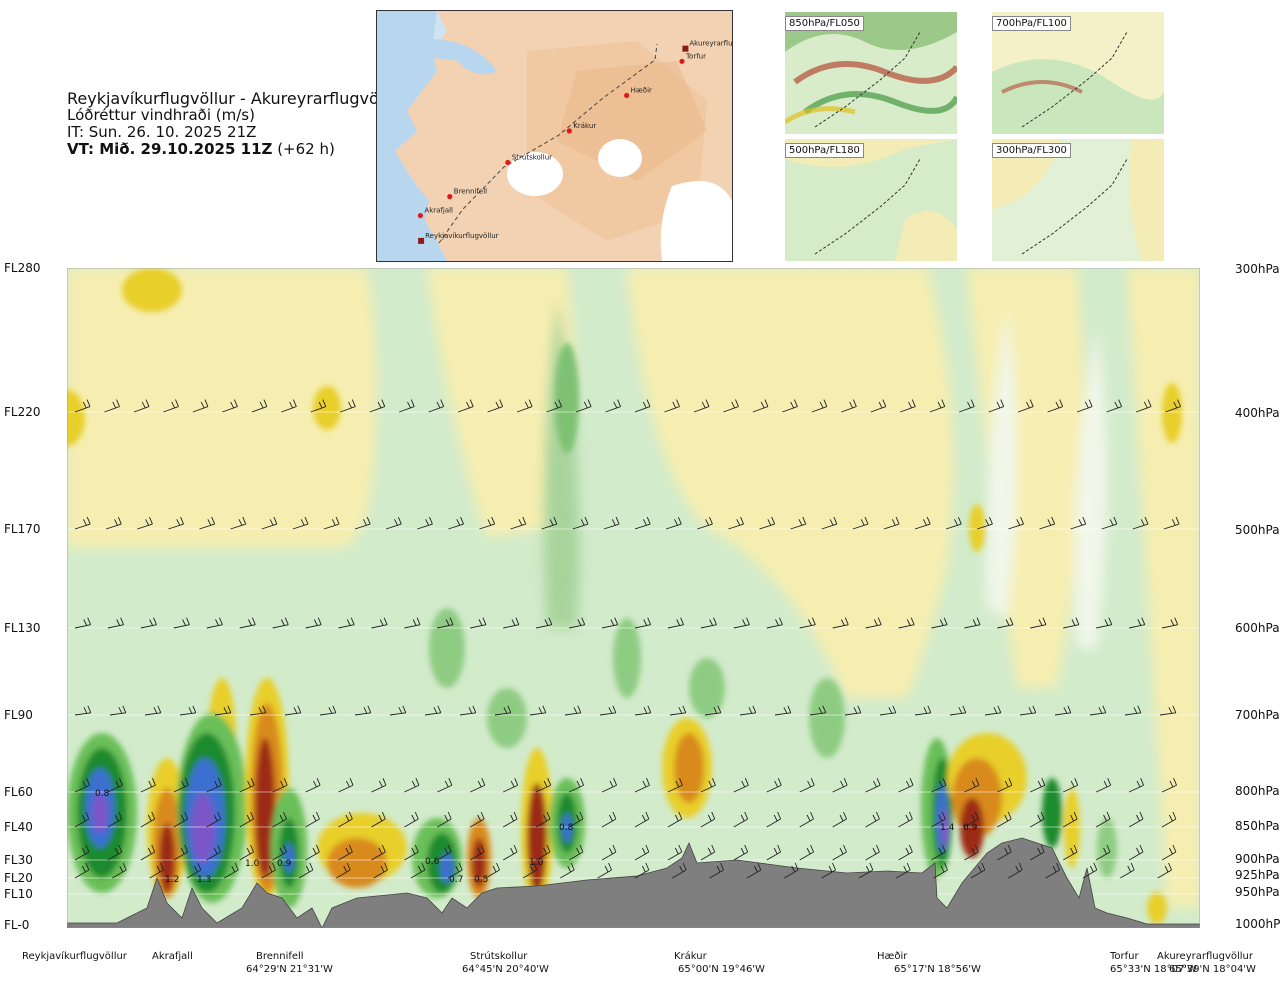 This screenshot has height=981, width=1280. What do you see at coordinates (690, 956) in the screenshot?
I see `station-name: Krákur` at bounding box center [690, 956].